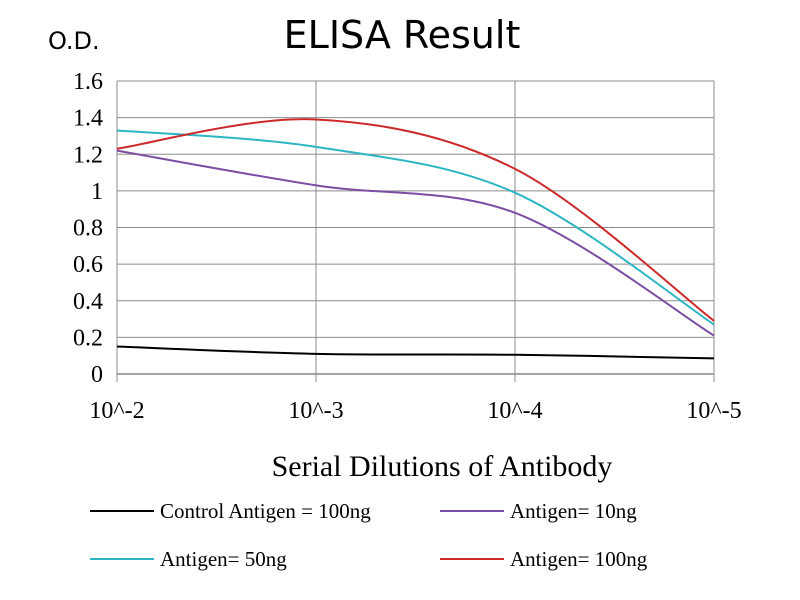 The width and height of the screenshot is (800, 600). Describe the element at coordinates (74, 41) in the screenshot. I see `y-axis-label: O.D.` at that location.